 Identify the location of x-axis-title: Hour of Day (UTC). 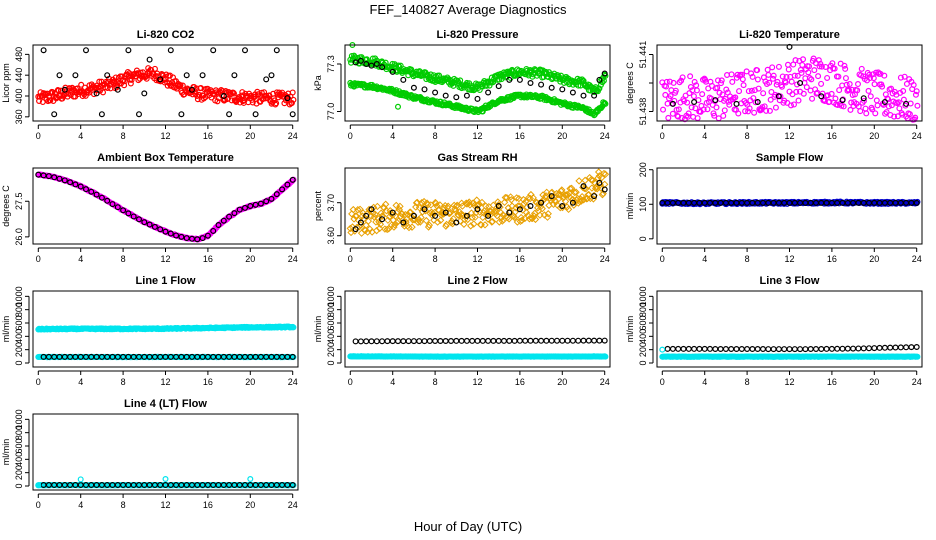
(468, 526).